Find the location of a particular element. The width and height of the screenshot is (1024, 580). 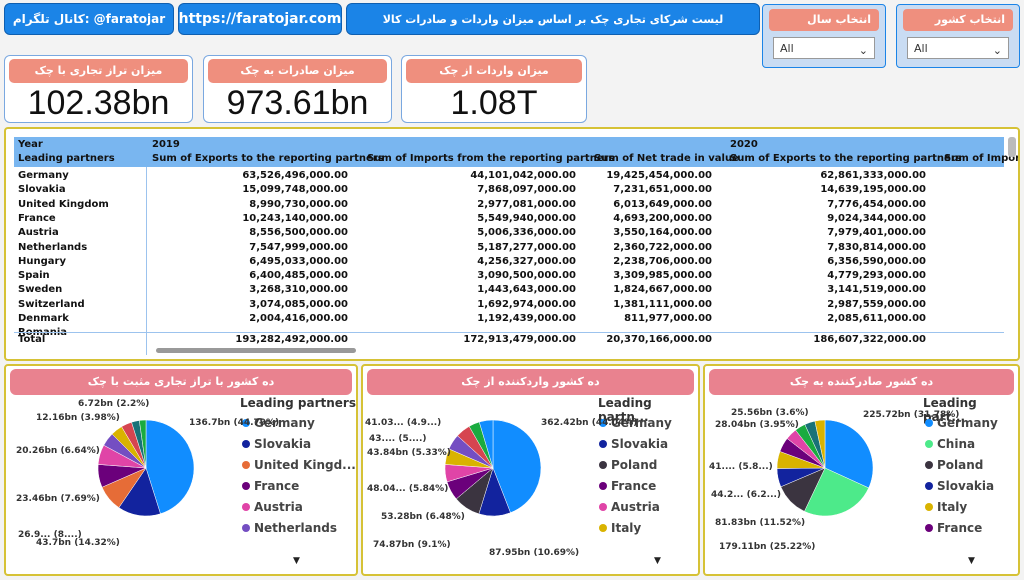

legend-item: China is located at coordinates (950, 444).